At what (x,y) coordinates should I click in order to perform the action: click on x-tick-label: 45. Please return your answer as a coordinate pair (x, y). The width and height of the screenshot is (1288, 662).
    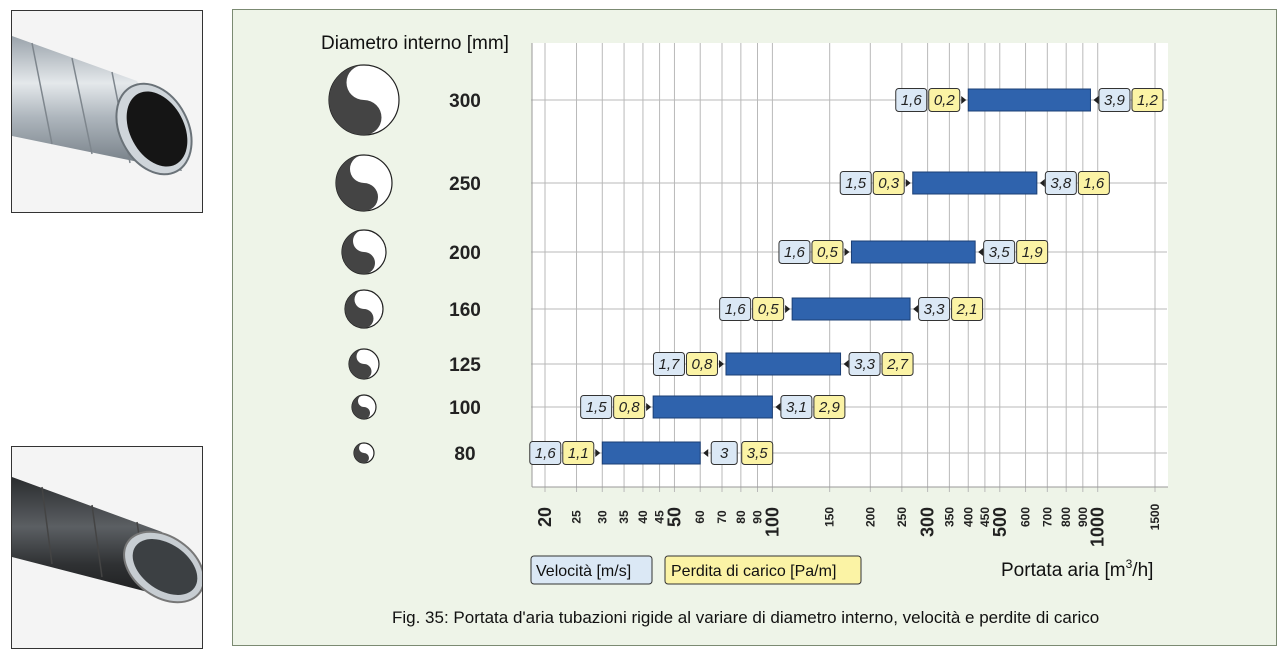
    Looking at the image, I should click on (660, 517).